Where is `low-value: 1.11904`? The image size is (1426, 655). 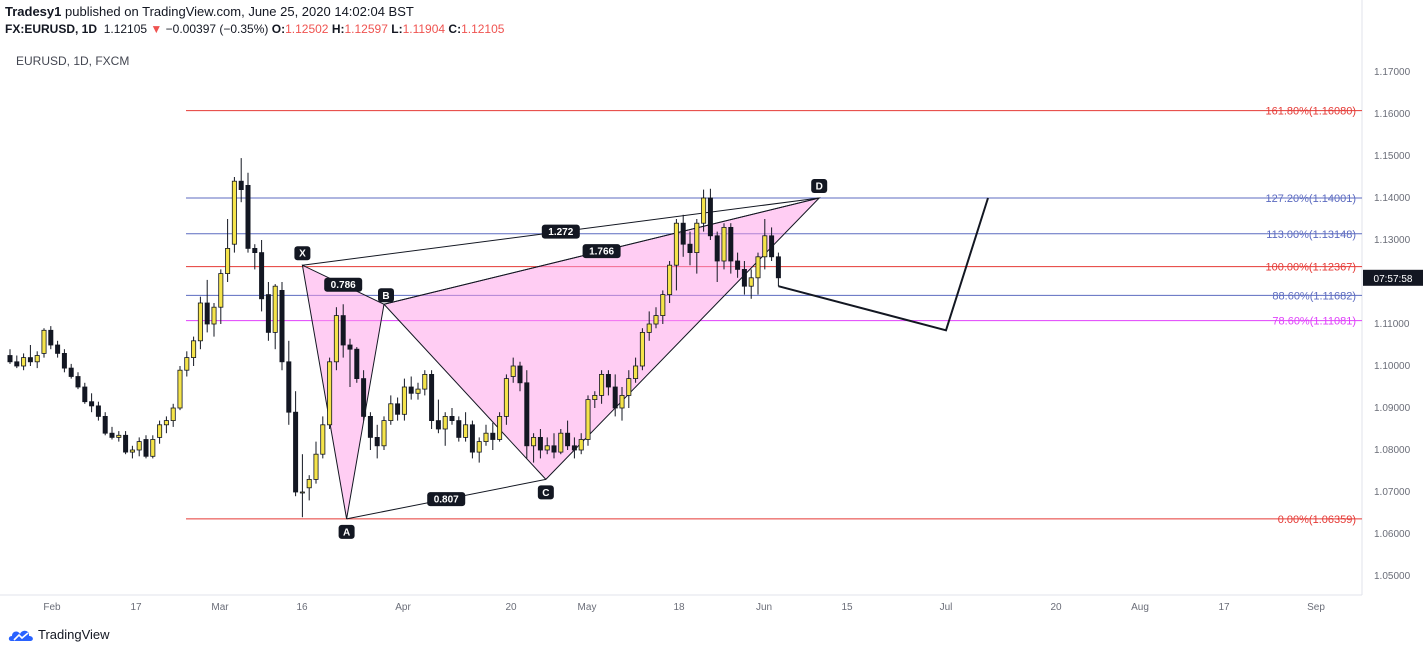 low-value: 1.11904 is located at coordinates (424, 29).